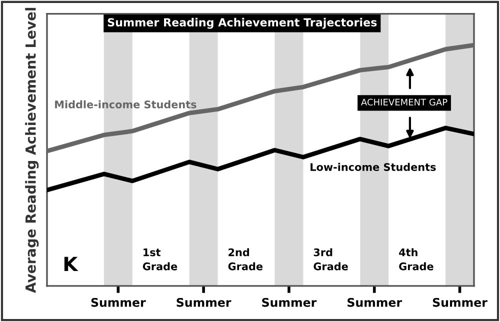  What do you see at coordinates (160, 259) in the screenshot?
I see `annotation: 1st Grade` at bounding box center [160, 259].